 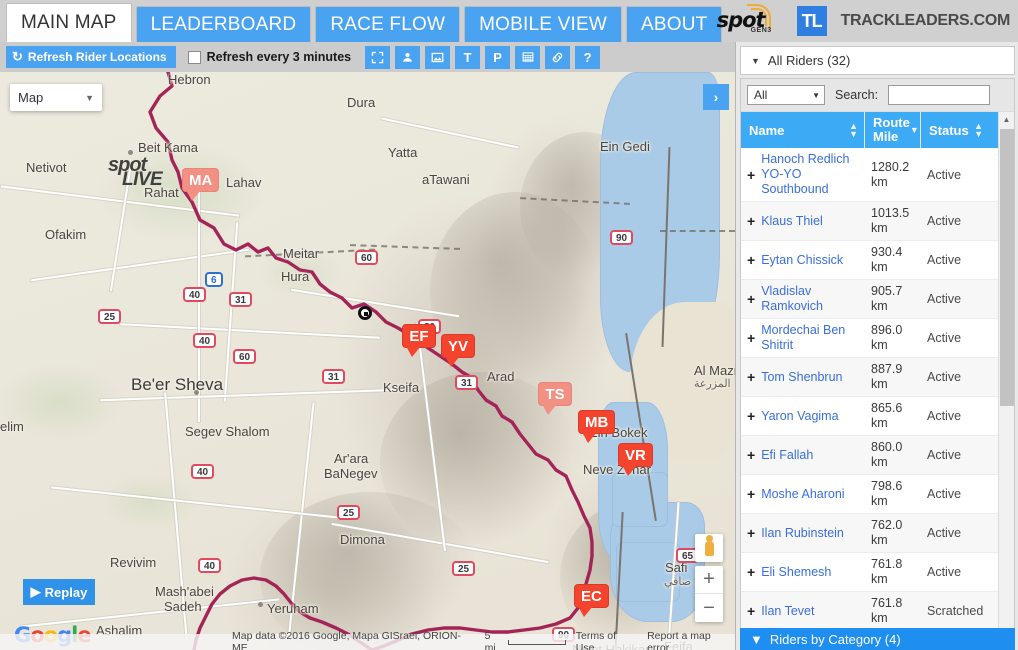 I want to click on rider-map-marker: EC, so click(x=591, y=600).